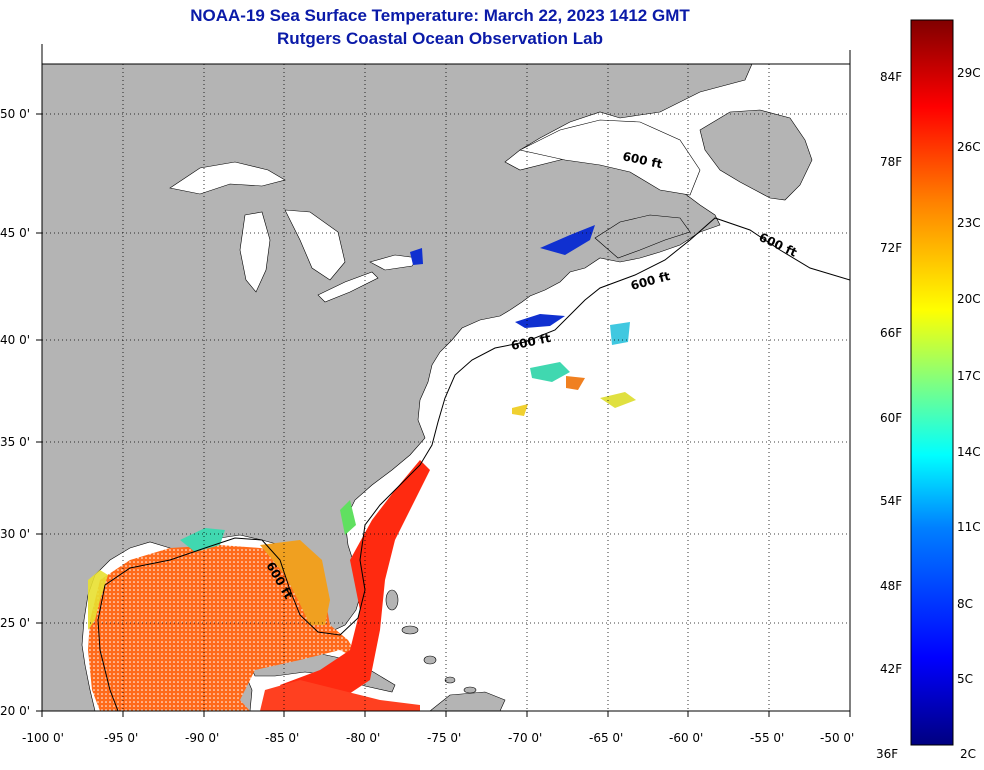  I want to click on sst-offshore-cyan, so click(620, 333).